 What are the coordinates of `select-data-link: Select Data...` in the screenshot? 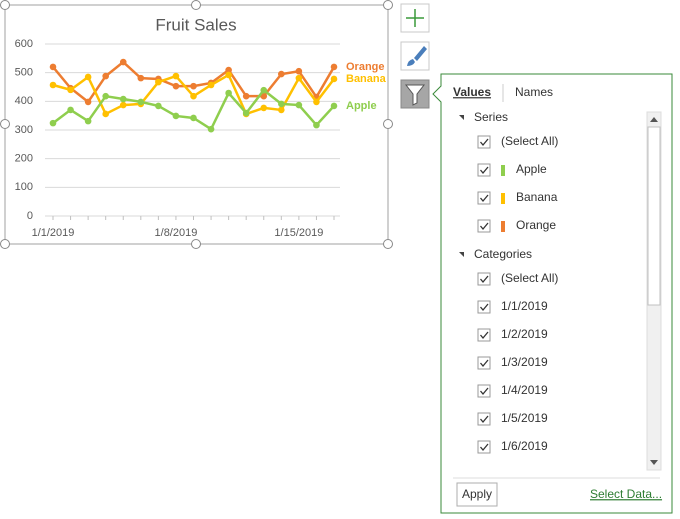 It's located at (626, 494).